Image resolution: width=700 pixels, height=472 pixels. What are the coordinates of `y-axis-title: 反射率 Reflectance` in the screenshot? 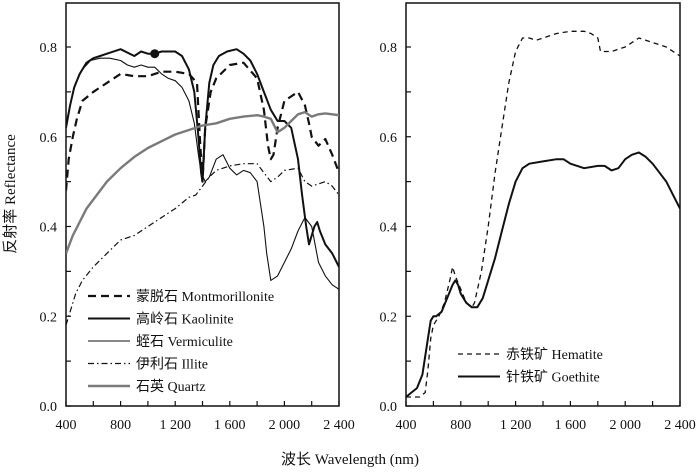 It's located at (10, 194).